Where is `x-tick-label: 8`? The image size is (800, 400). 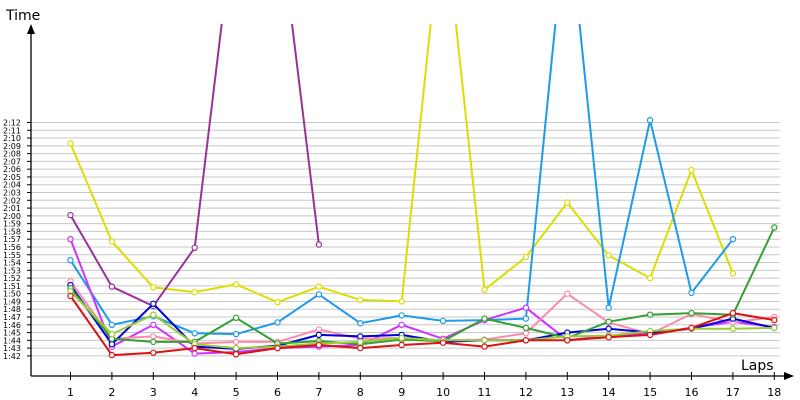
x-tick-label: 8 is located at coordinates (360, 392).